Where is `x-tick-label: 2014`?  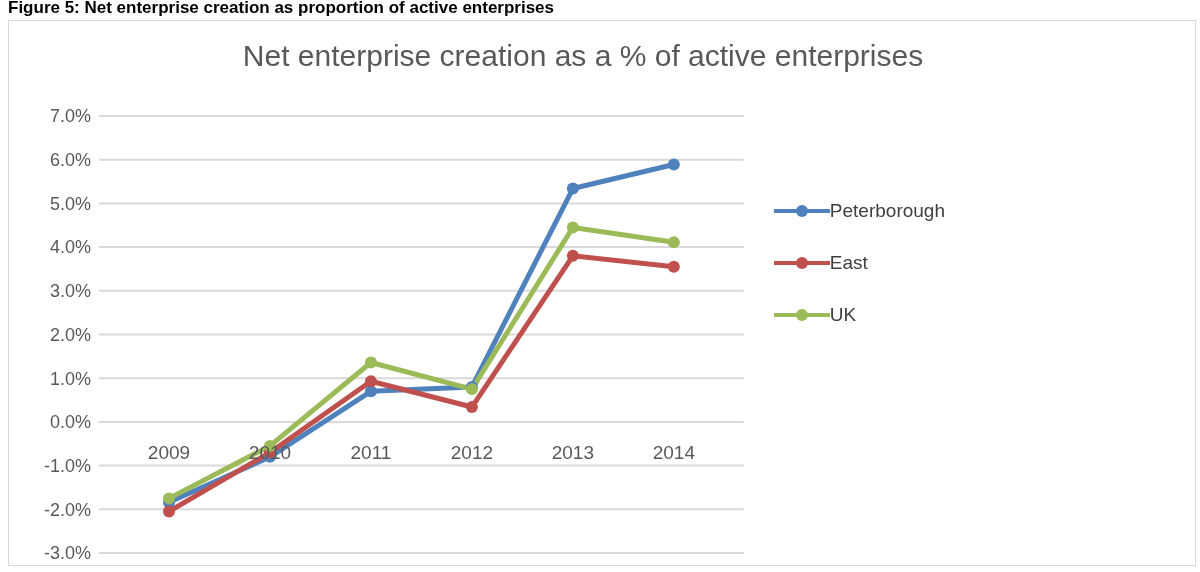
x-tick-label: 2014 is located at coordinates (674, 453).